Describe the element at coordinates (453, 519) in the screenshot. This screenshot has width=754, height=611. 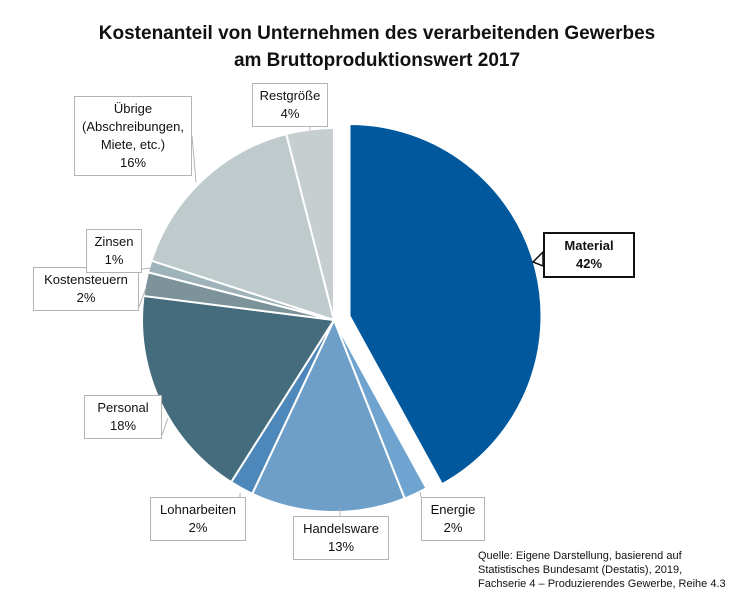
I see `slice-label: Energie 2%` at that location.